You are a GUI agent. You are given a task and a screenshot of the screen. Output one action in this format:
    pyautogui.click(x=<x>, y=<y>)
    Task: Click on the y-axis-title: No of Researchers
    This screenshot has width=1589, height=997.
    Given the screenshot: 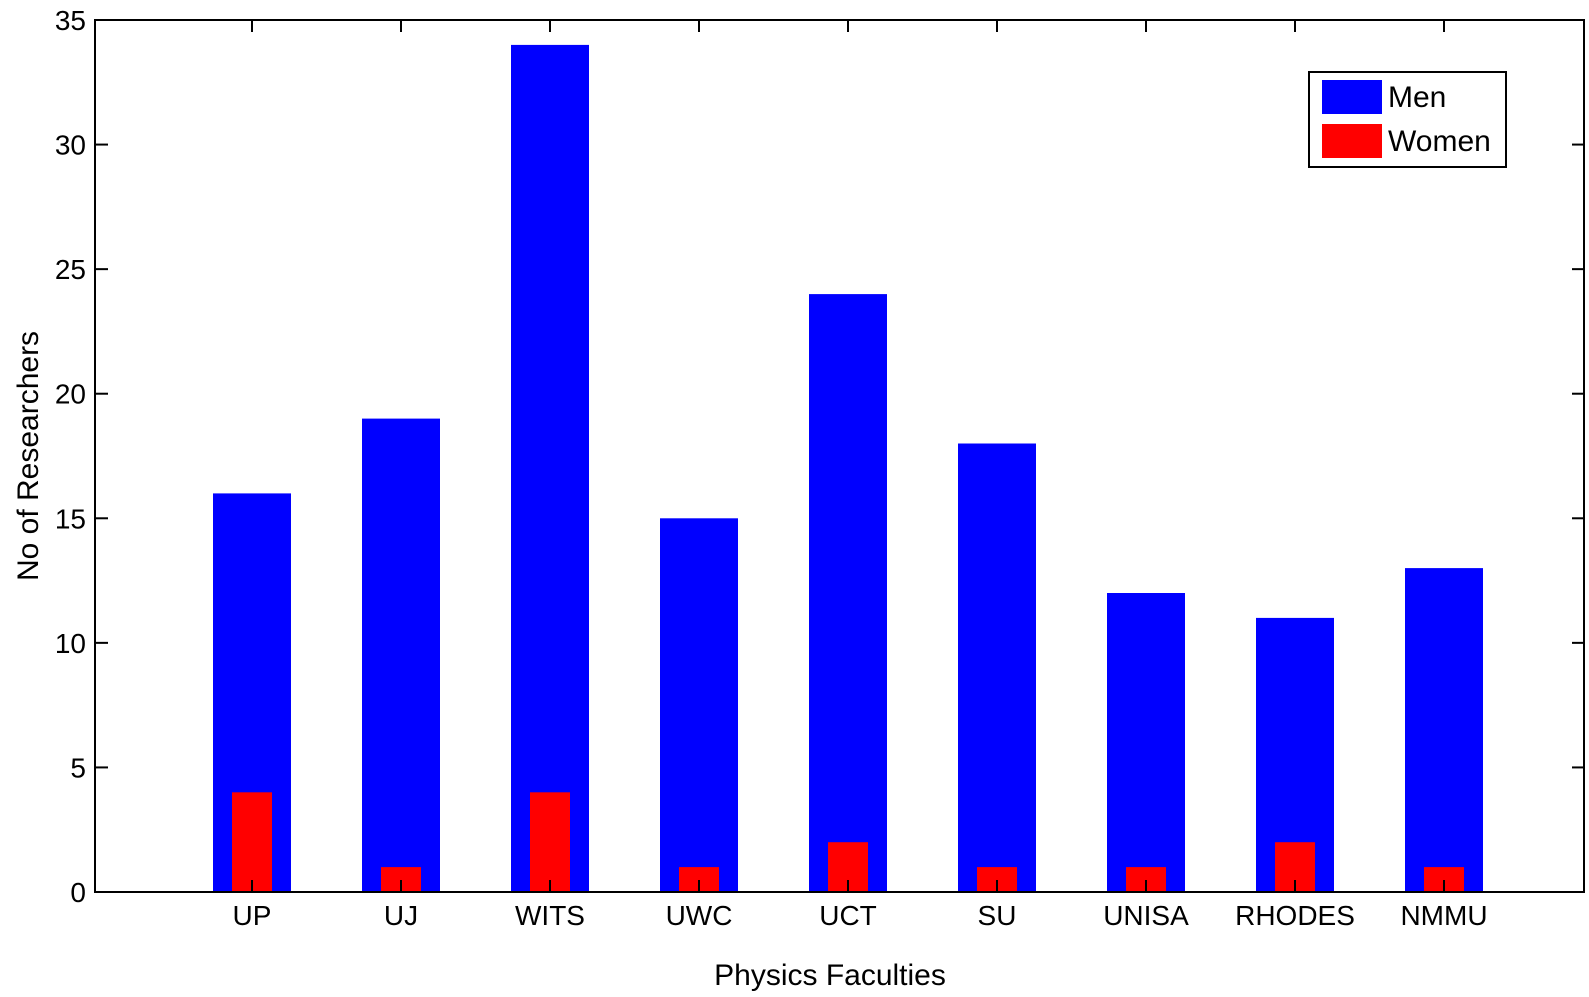 What is the action you would take?
    pyautogui.click(x=28, y=456)
    